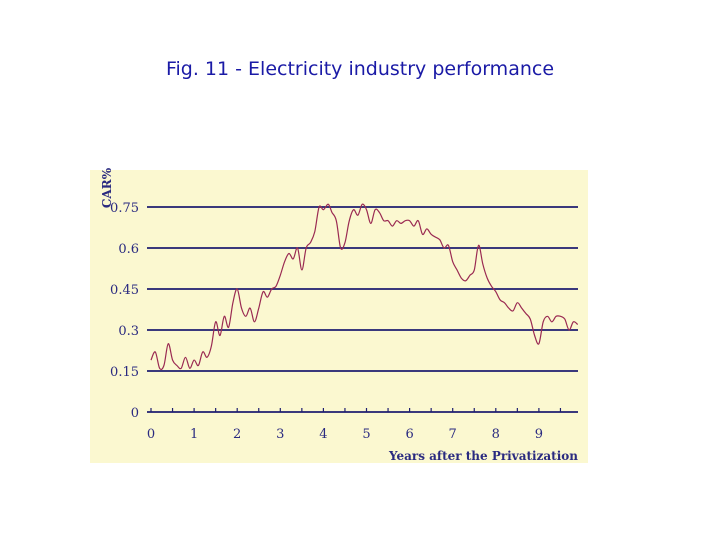  I want to click on x-tick-label: 6, so click(409, 434).